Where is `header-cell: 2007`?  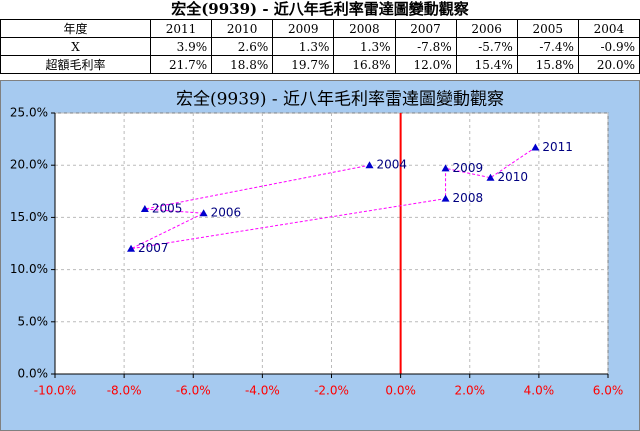
header-cell: 2007 is located at coordinates (425, 28).